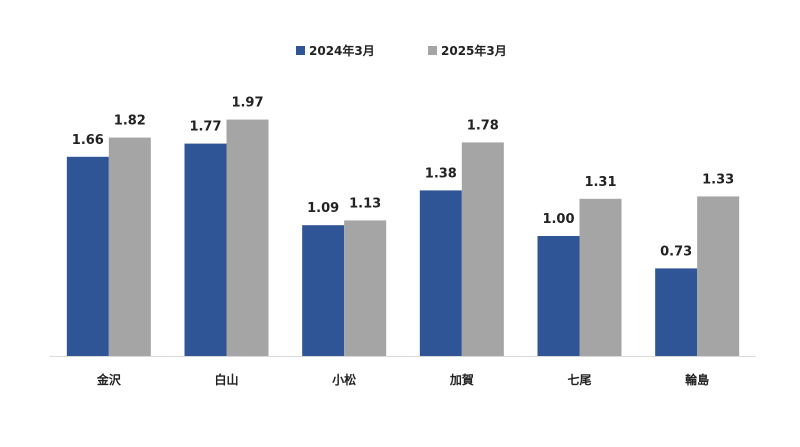 This screenshot has height=447, width=800. I want to click on category-label-2: 小松, so click(344, 379).